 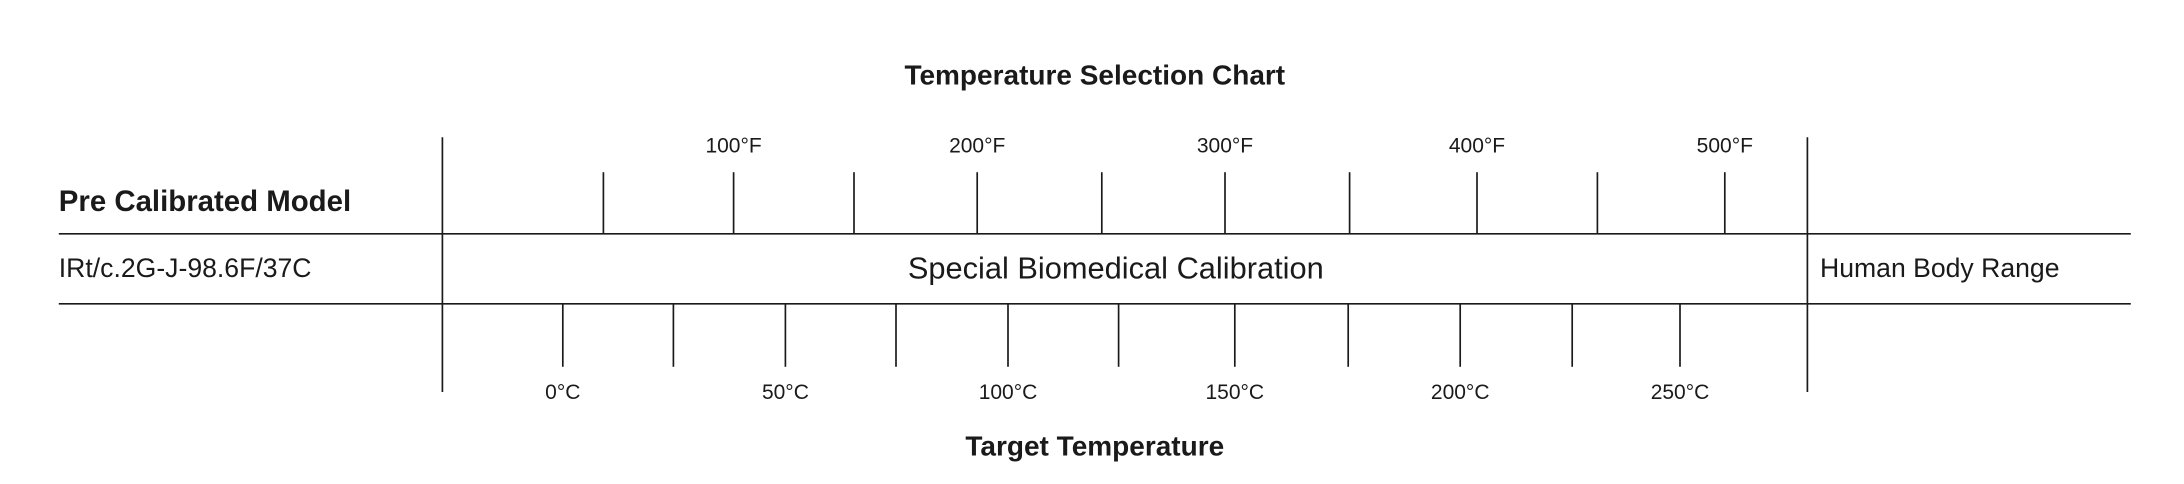 What do you see at coordinates (1940, 268) in the screenshot?
I see `range-name: Human Body Range` at bounding box center [1940, 268].